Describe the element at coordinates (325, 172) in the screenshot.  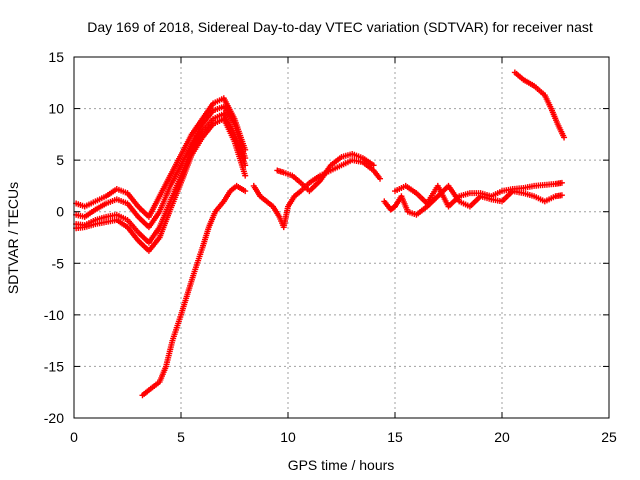
I see `series-sat-g` at that location.